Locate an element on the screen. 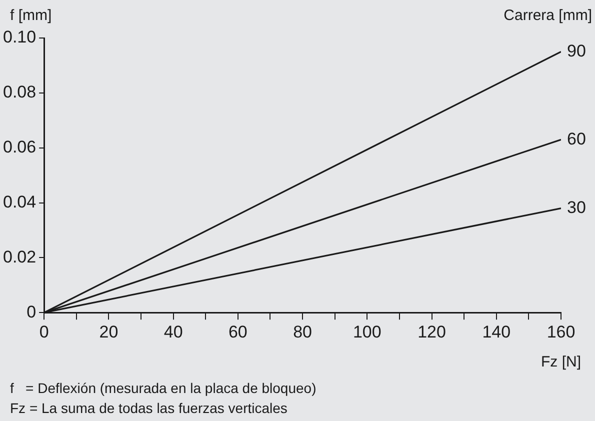 The width and height of the screenshot is (595, 421). x-tick-label: 20 is located at coordinates (108, 332).